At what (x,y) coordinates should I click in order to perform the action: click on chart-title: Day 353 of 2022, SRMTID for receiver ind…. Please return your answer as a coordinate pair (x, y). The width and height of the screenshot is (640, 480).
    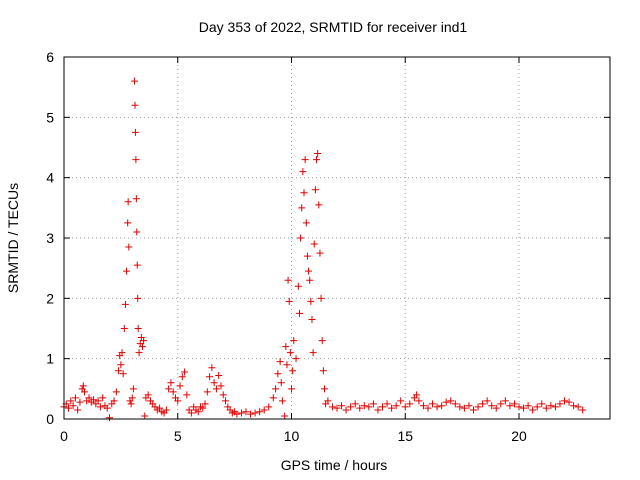
    Looking at the image, I should click on (333, 27).